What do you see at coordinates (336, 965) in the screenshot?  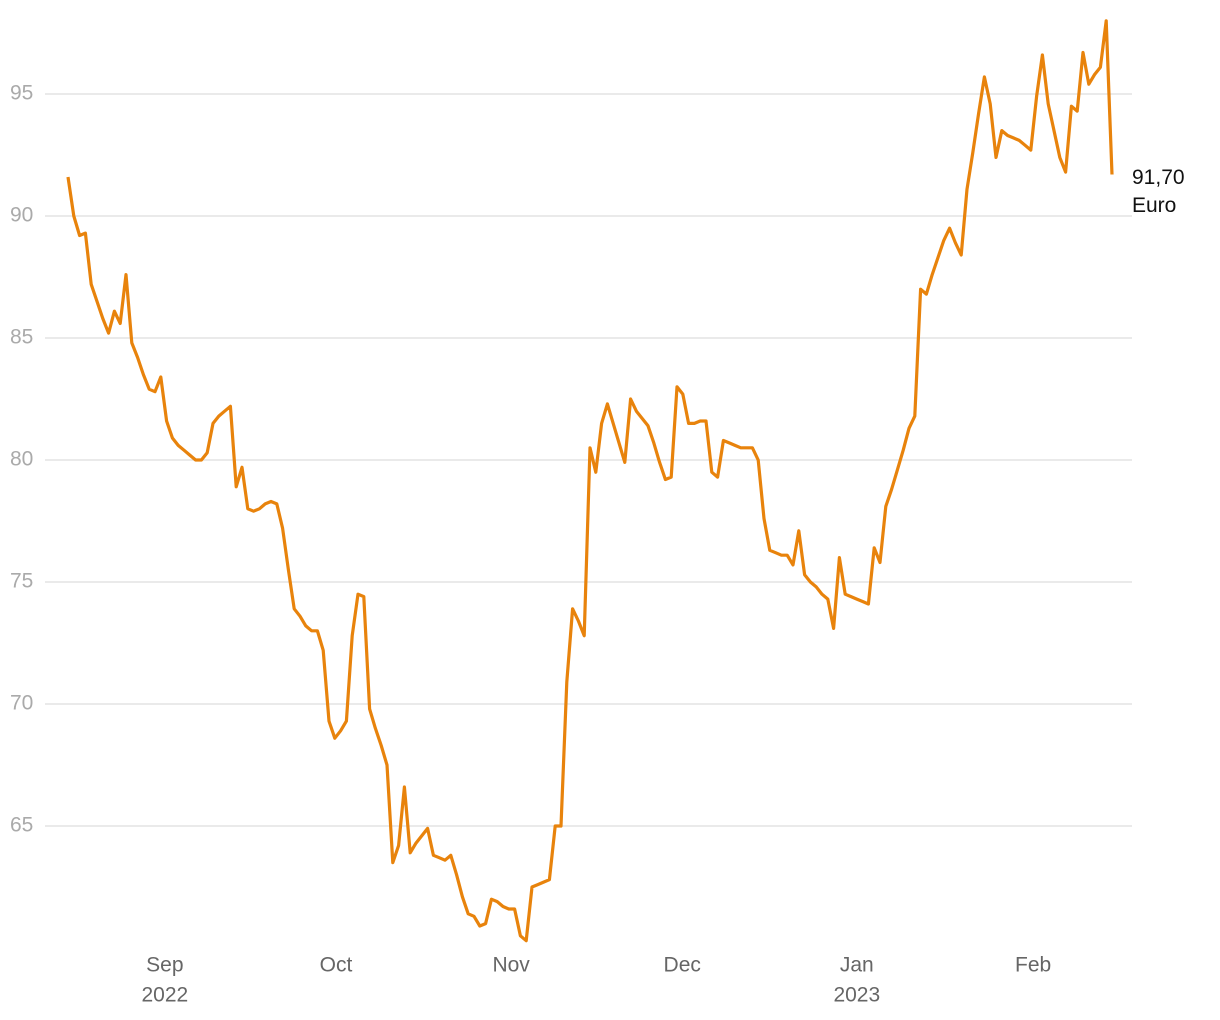 I see `x-tick-label: Oct` at bounding box center [336, 965].